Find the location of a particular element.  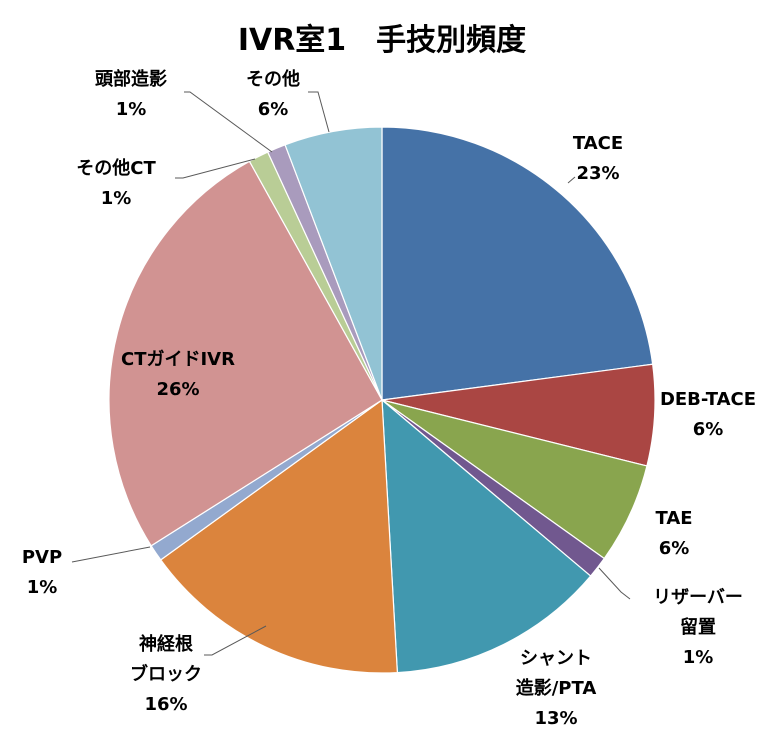

slice-label-8-0: その他CT is located at coordinates (116, 168).